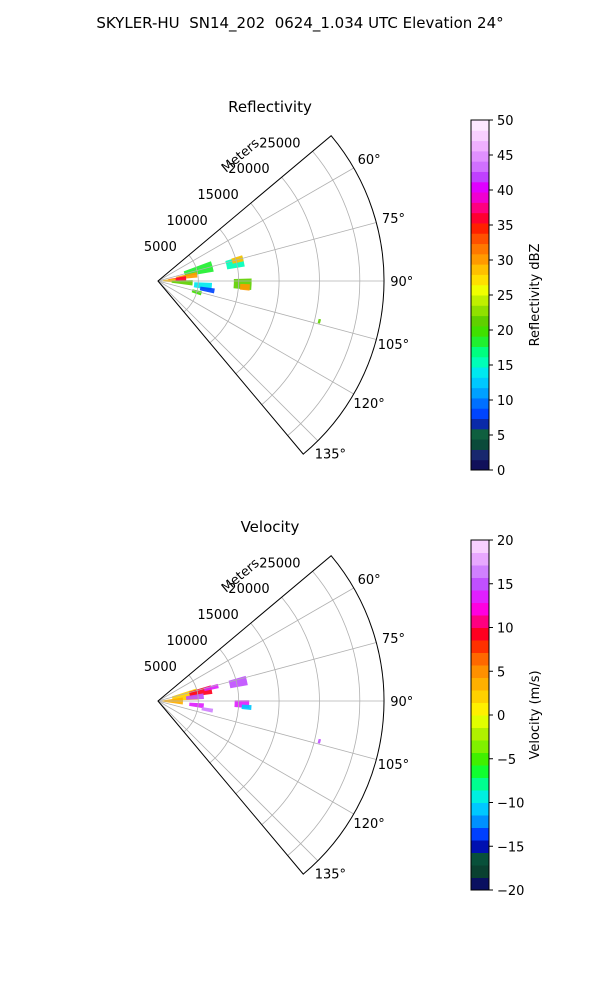 Image resolution: width=600 pixels, height=1000 pixels. What do you see at coordinates (505, 331) in the screenshot?
I see `colorbar-tick-label: 20` at bounding box center [505, 331].